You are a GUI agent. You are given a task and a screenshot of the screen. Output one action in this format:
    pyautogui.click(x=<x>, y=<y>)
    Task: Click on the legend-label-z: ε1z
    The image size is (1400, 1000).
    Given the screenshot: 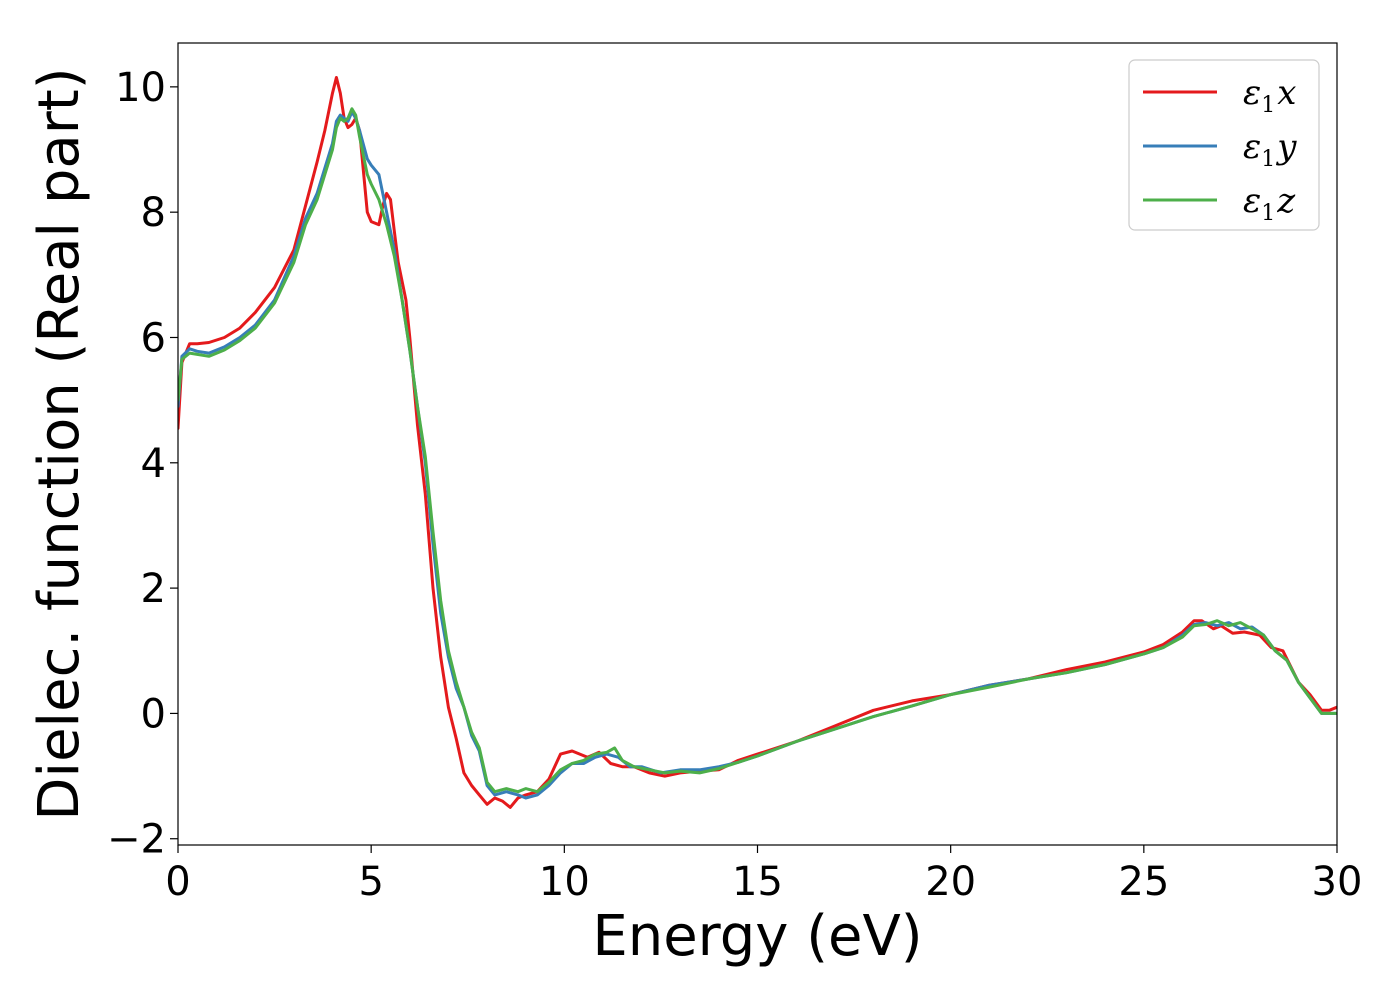 What is the action you would take?
    pyautogui.click(x=1269, y=203)
    